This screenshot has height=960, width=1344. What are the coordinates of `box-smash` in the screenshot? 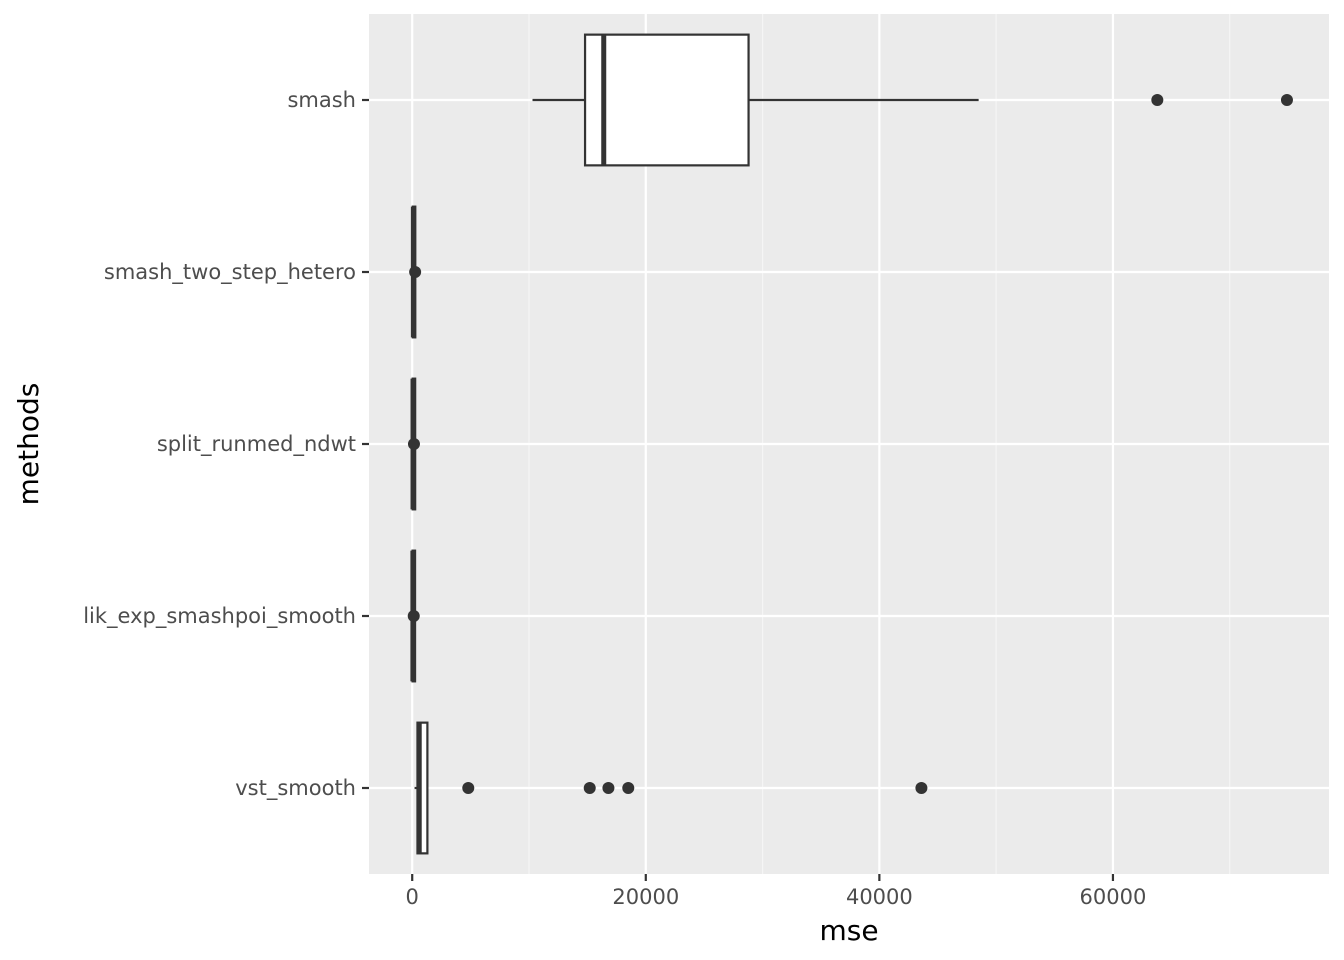 It's located at (912, 100).